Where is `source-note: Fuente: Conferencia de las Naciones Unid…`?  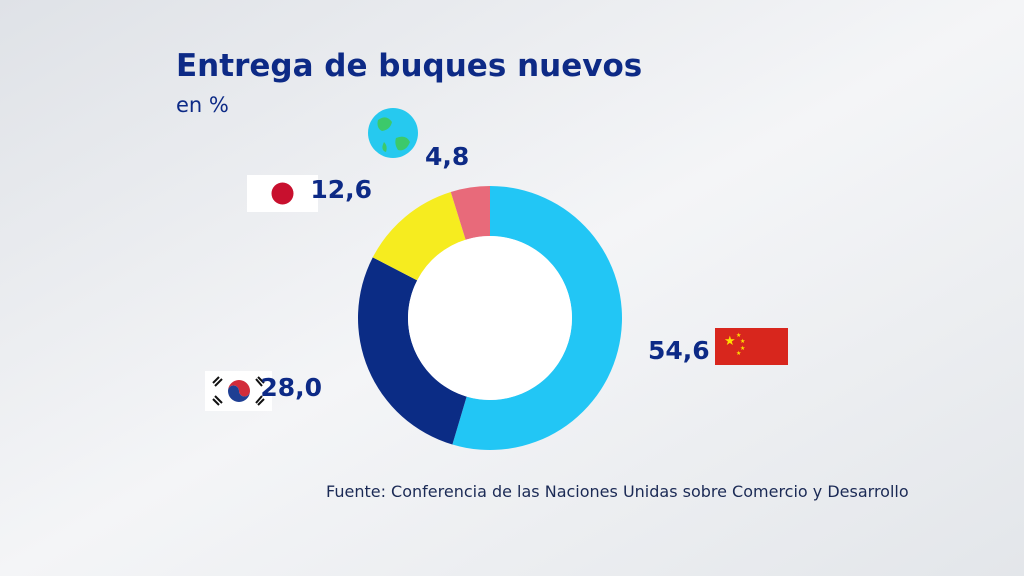
source-note: Fuente: Conferencia de las Naciones Unid… is located at coordinates (617, 491).